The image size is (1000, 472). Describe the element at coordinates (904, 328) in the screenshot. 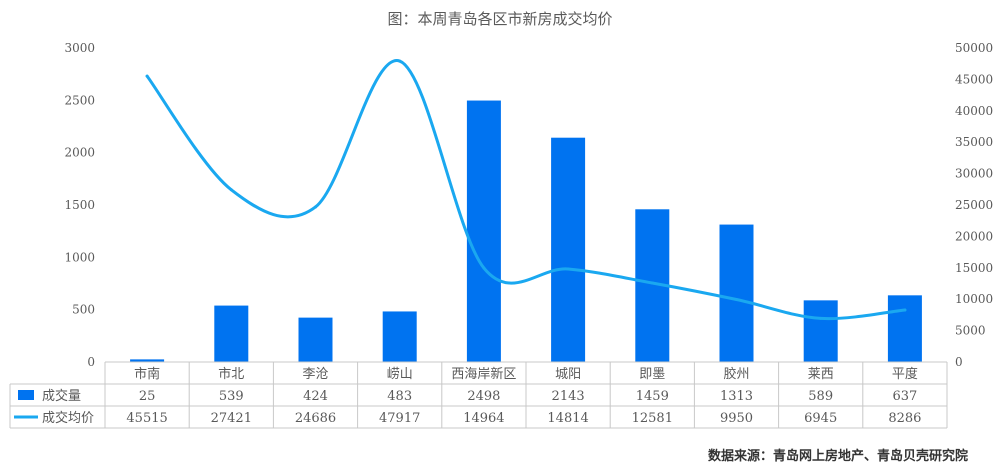

I see `bar-平度` at that location.